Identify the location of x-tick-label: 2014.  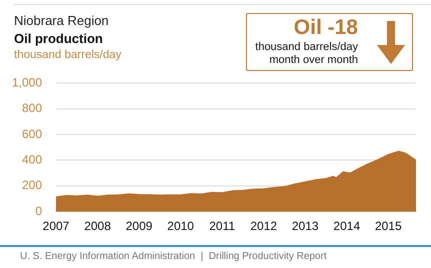
(346, 226).